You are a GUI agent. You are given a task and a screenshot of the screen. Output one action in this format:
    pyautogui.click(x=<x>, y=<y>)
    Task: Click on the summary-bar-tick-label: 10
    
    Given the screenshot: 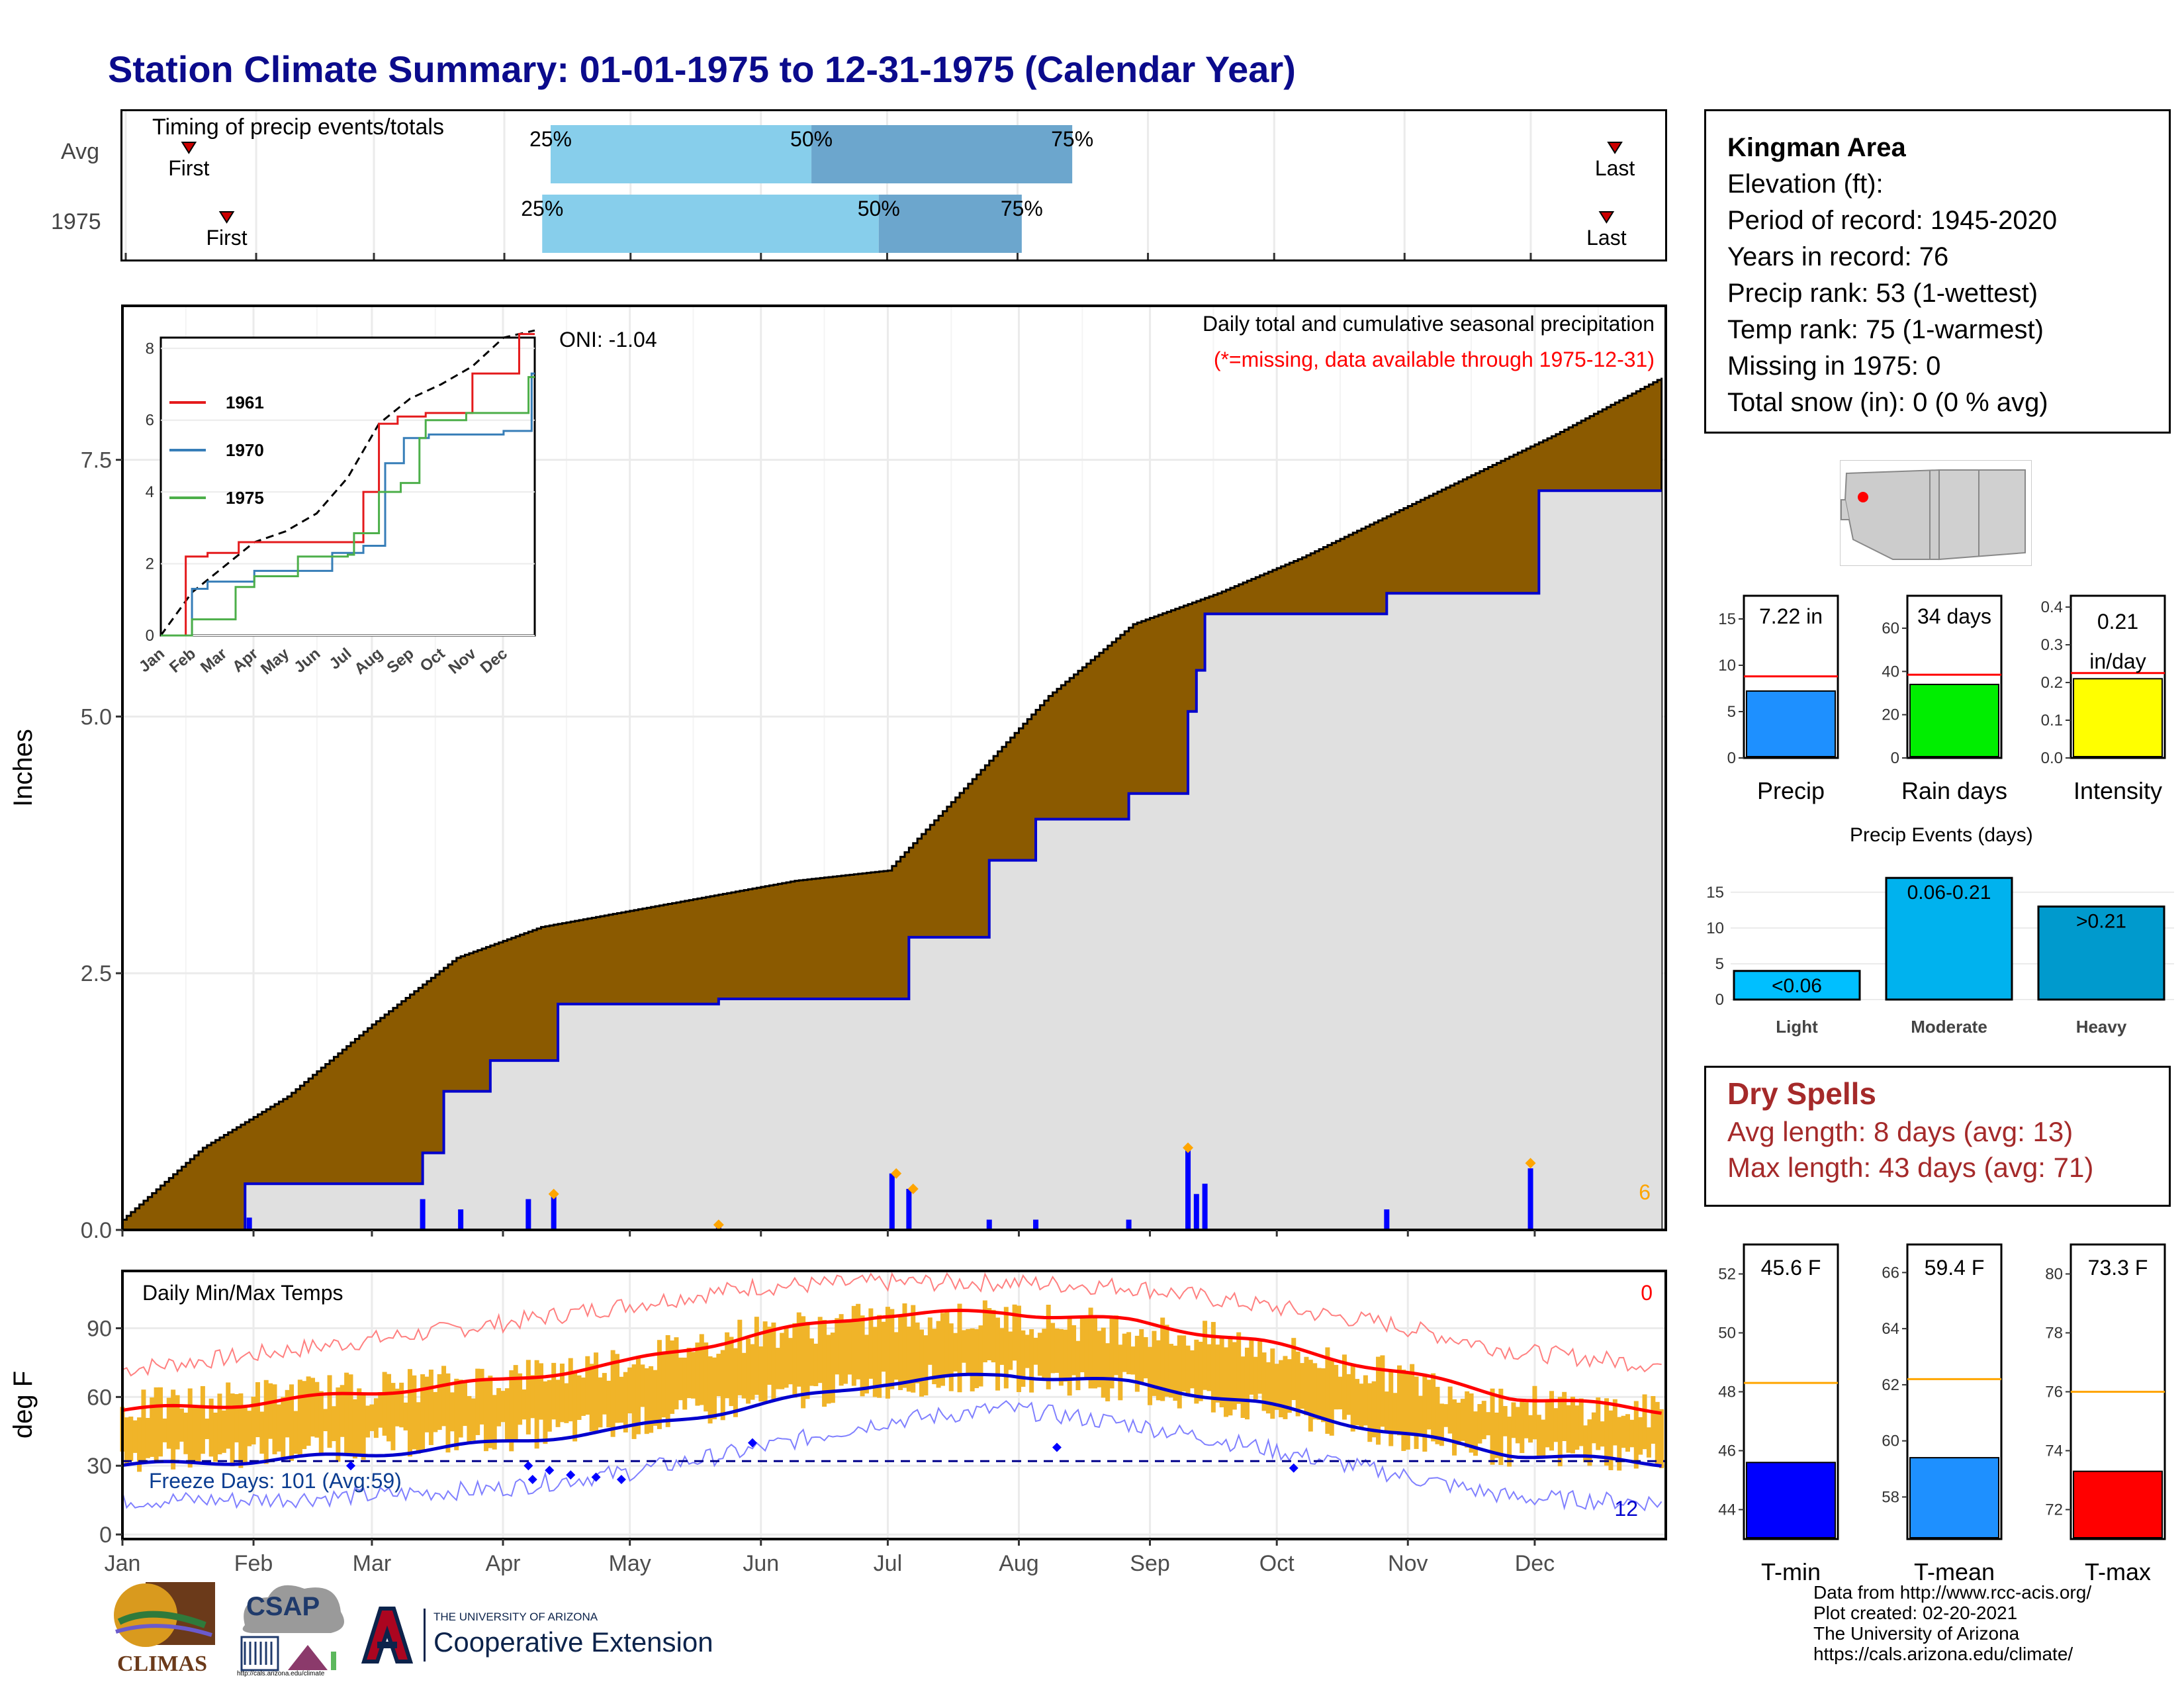 What is the action you would take?
    pyautogui.click(x=1727, y=666)
    